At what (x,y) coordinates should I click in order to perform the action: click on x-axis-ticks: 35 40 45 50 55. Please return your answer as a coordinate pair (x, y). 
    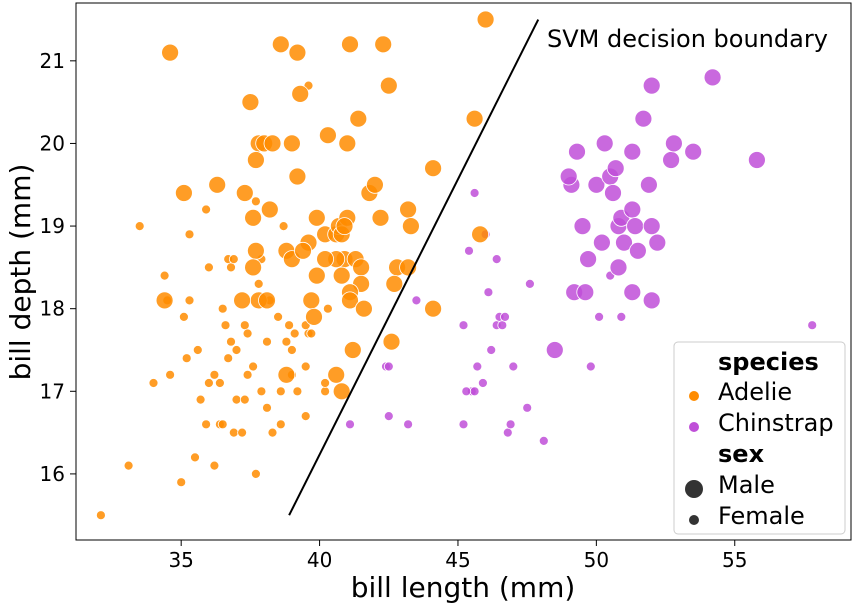
    Looking at the image, I should click on (457, 556).